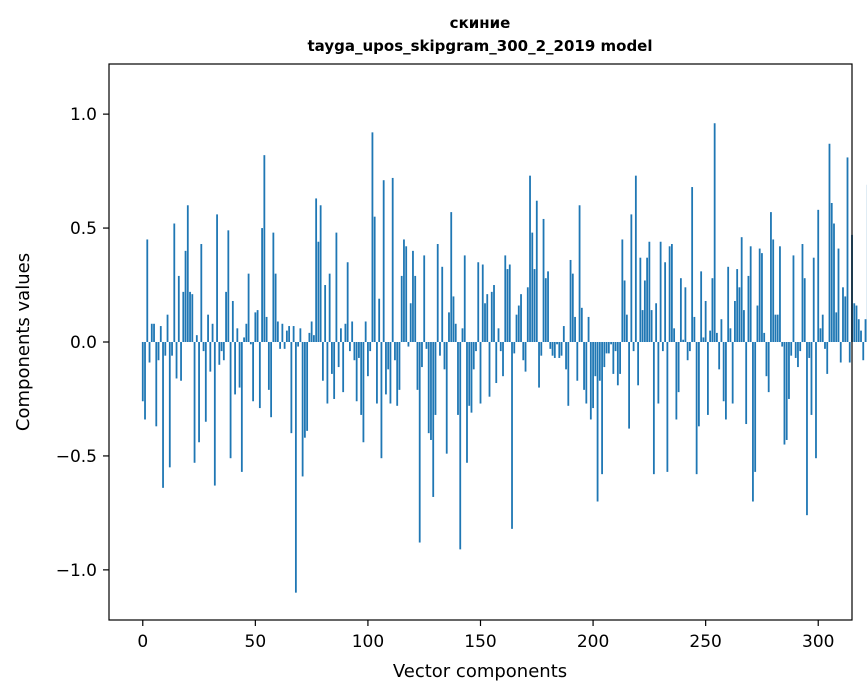 This screenshot has width=867, height=696. What do you see at coordinates (480, 642) in the screenshot?
I see `x-tick-label: 150` at bounding box center [480, 642].